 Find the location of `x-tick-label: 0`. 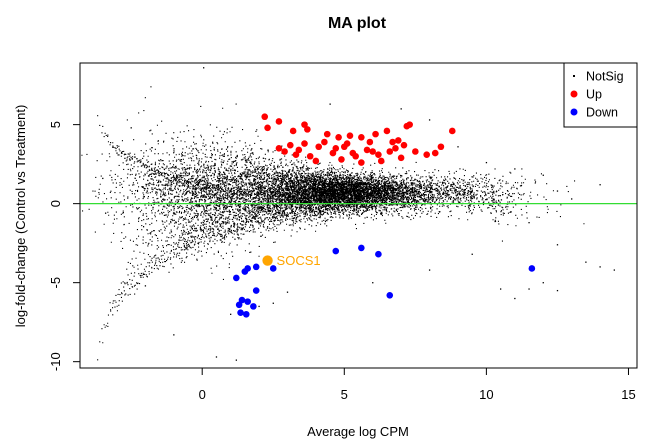

x-tick-label: 0 is located at coordinates (202, 394).